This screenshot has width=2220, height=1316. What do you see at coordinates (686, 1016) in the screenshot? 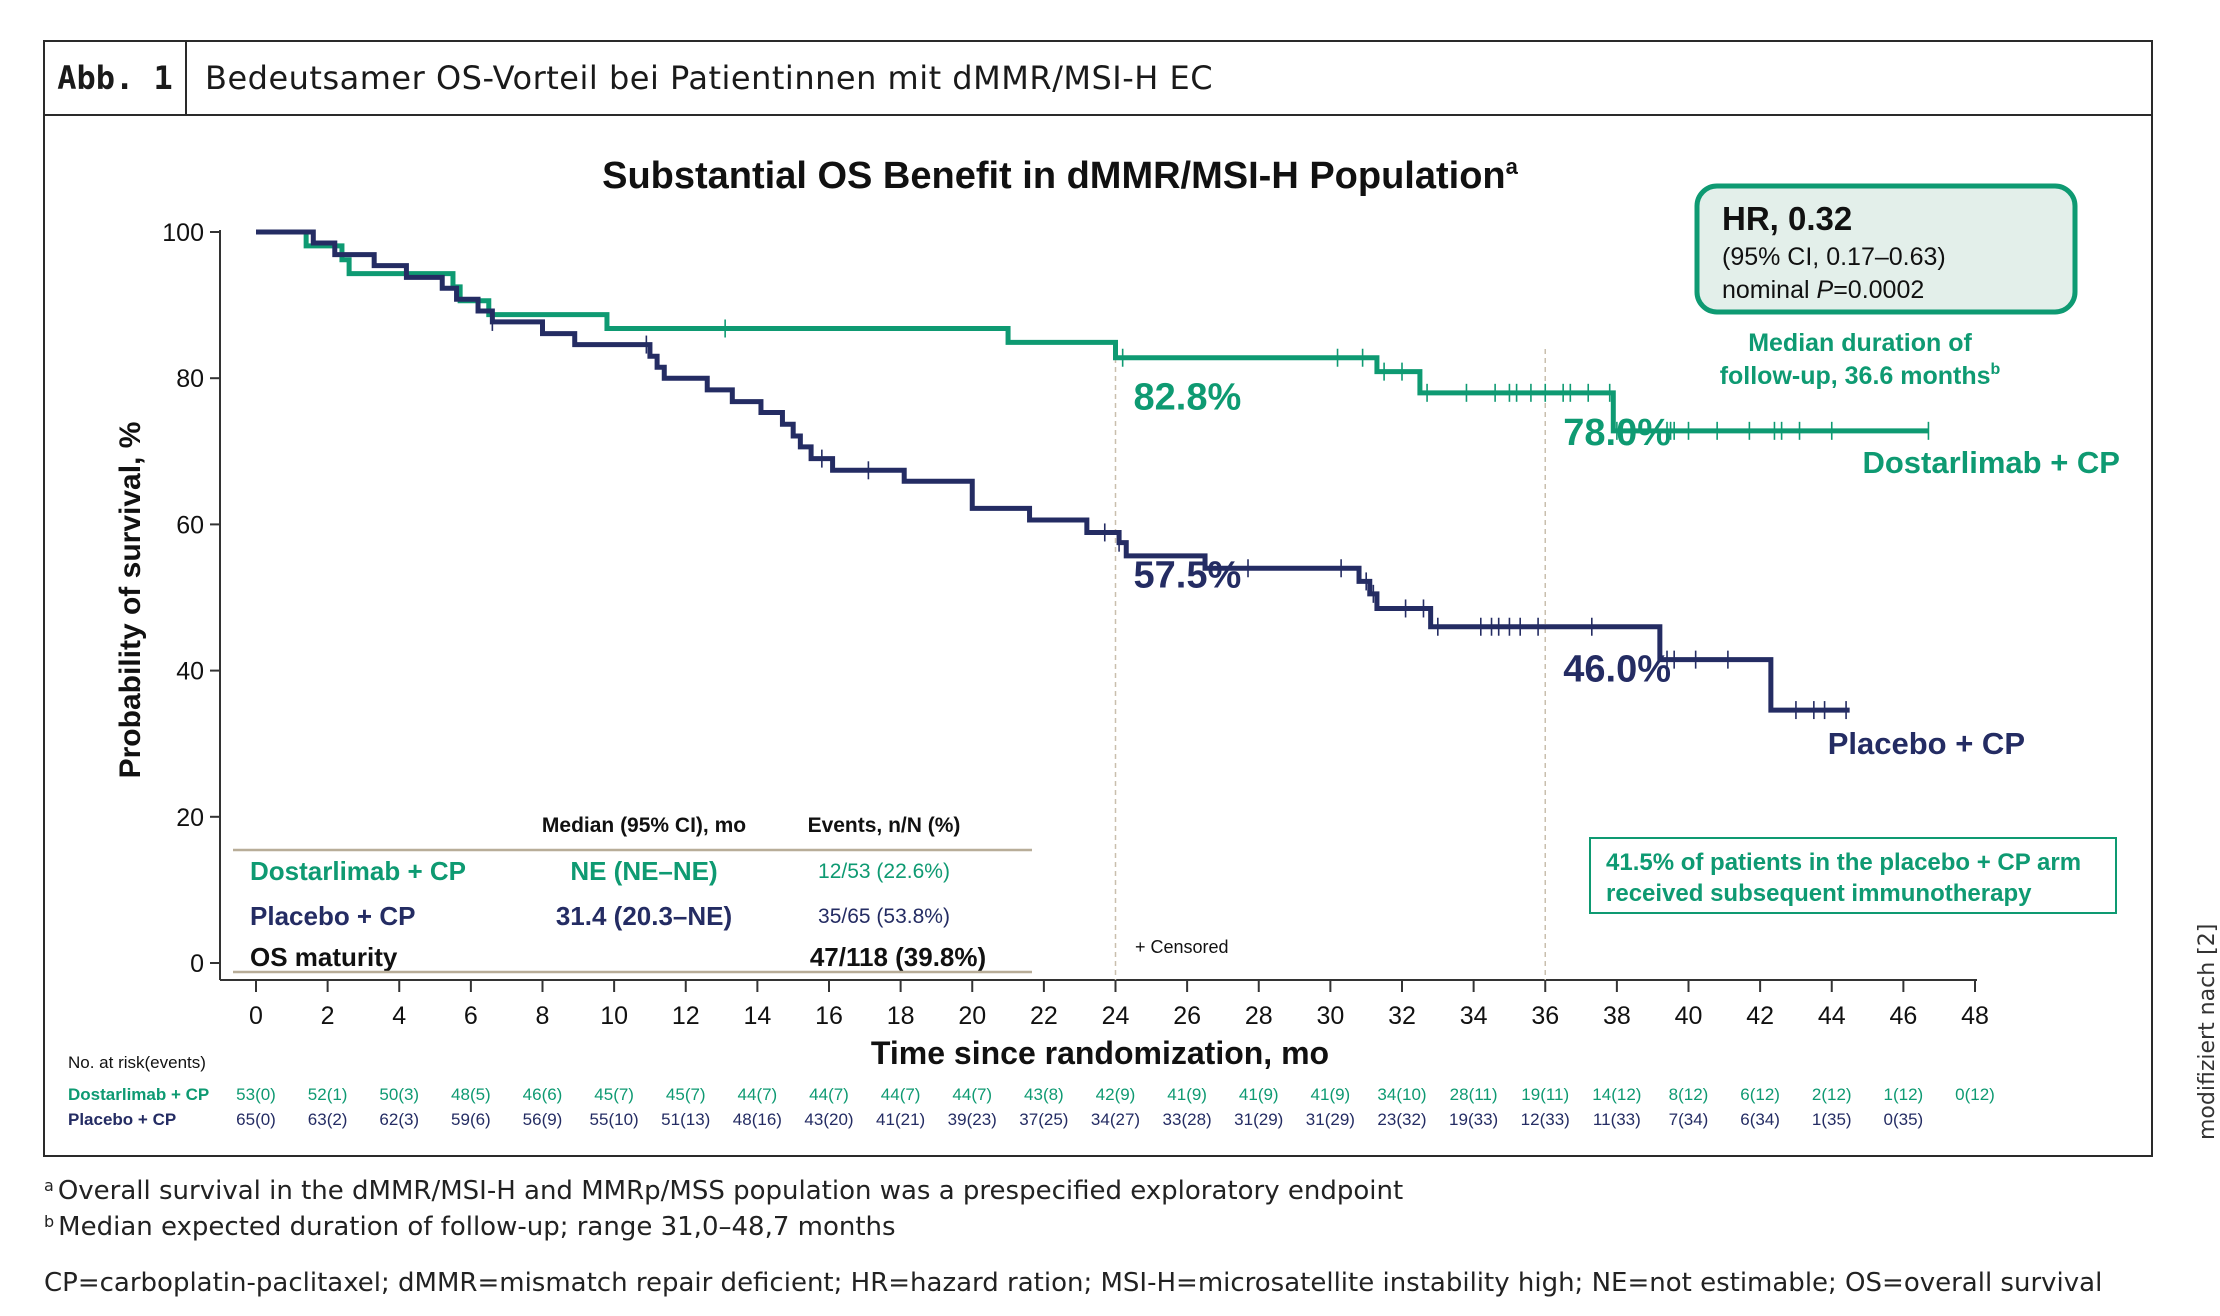
I see `x-tick-label: 12` at bounding box center [686, 1016].